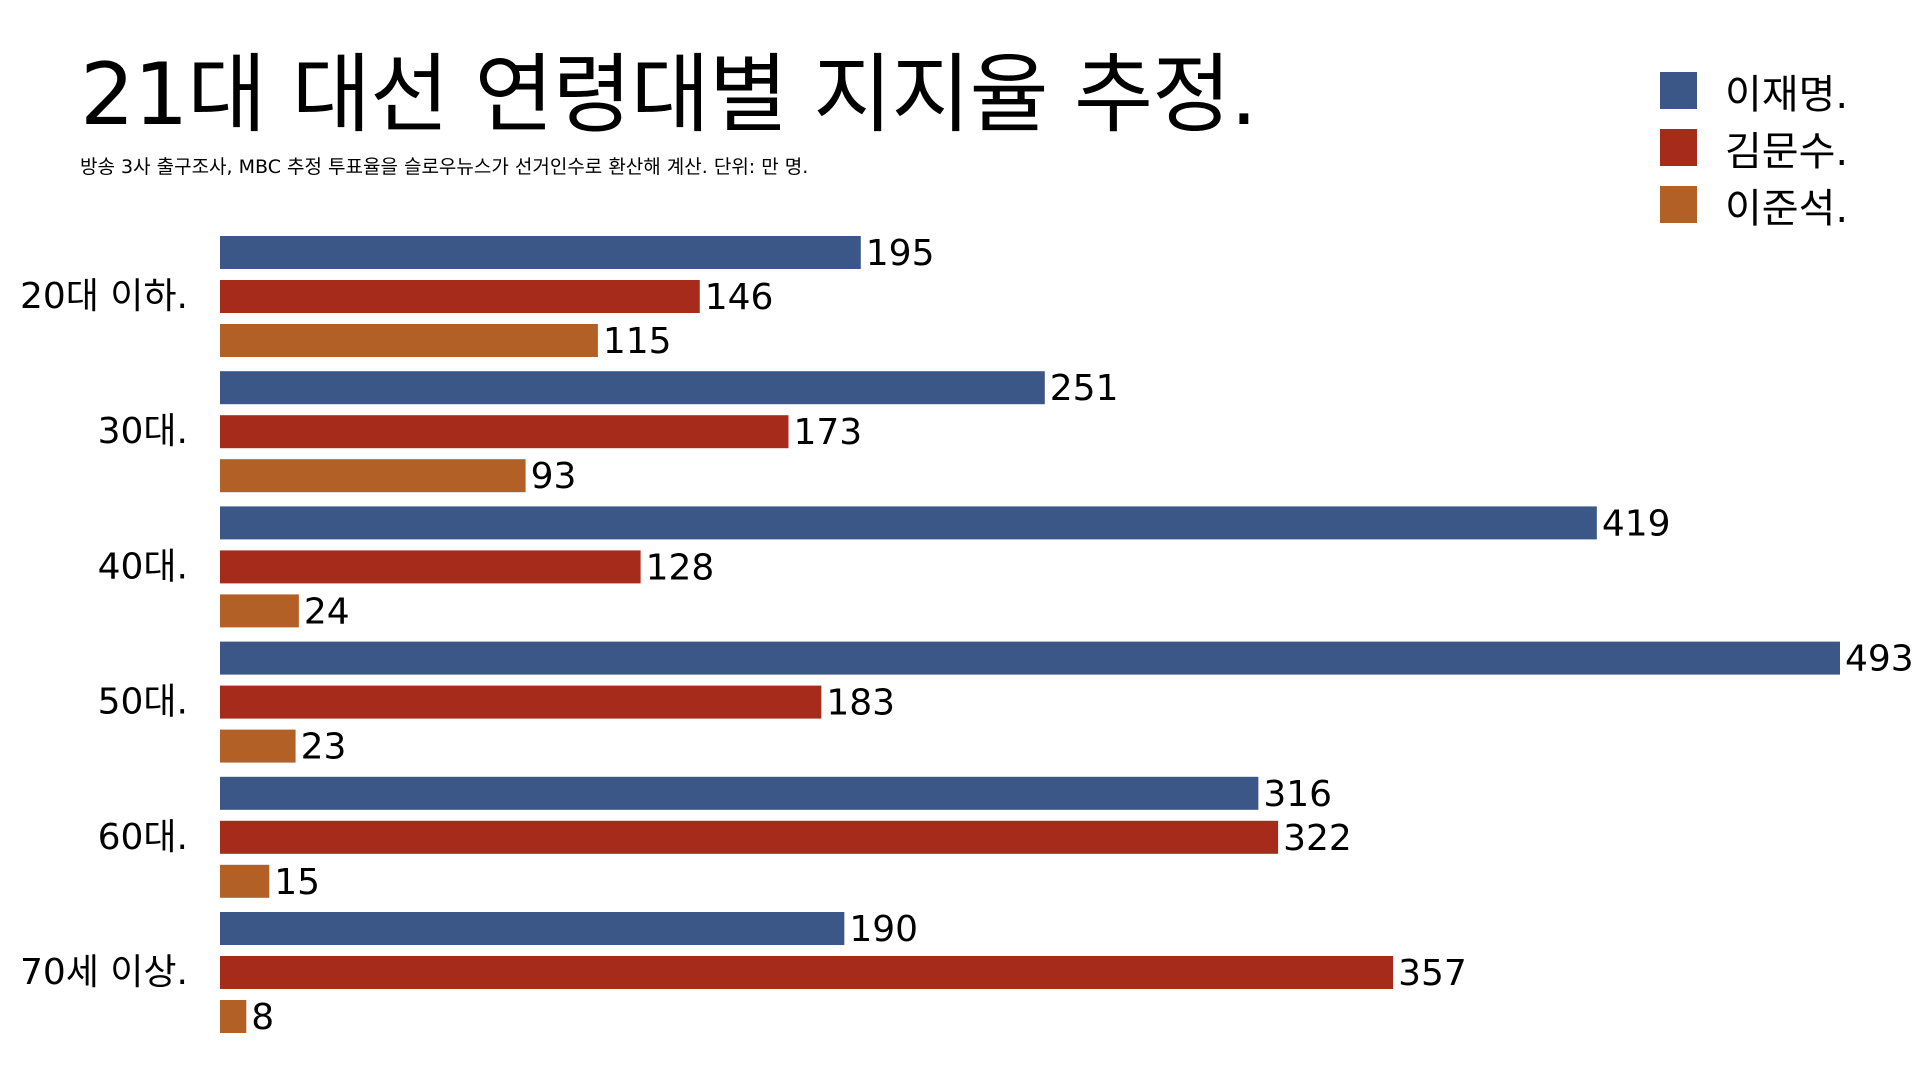 This screenshot has height=1080, width=1920. I want to click on bar-김문수-3, so click(521, 702).